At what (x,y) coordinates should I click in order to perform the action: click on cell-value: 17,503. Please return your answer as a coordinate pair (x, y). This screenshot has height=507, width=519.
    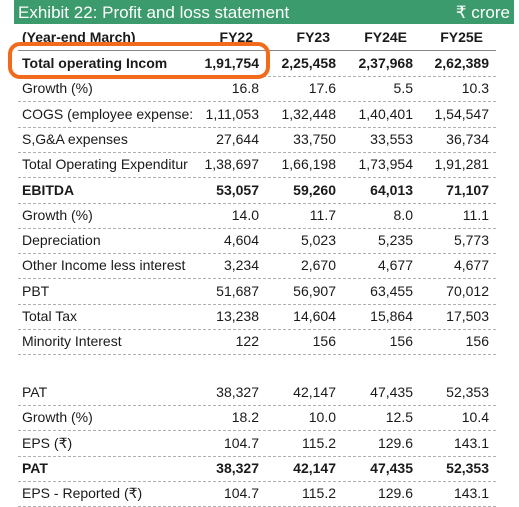
    Looking at the image, I should click on (467, 316).